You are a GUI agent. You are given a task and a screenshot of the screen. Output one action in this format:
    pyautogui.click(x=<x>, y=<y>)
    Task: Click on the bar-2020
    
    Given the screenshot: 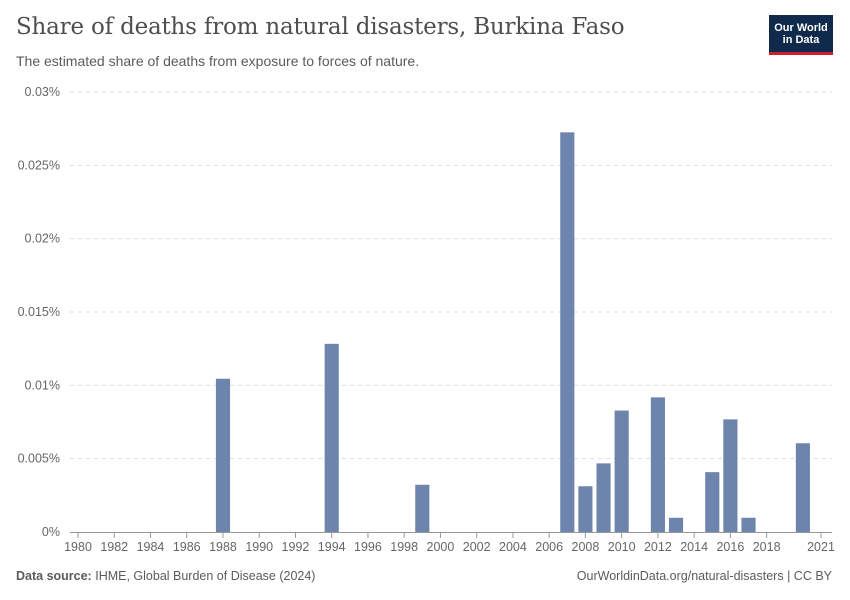 What is the action you would take?
    pyautogui.click(x=802, y=487)
    